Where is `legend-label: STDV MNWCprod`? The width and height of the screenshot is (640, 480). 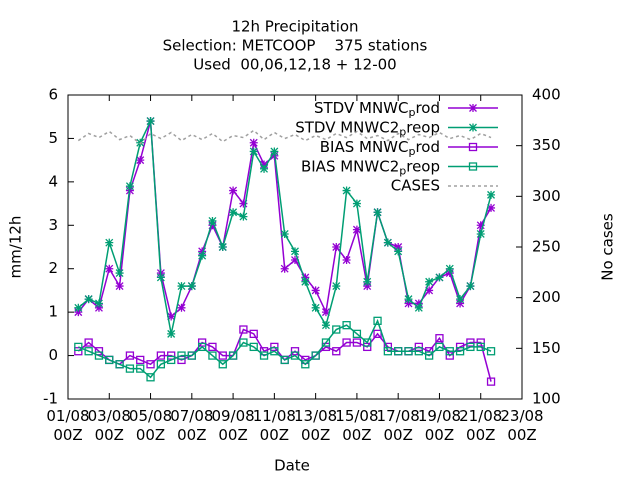
legend-label: STDV MNWCprod is located at coordinates (377, 109).